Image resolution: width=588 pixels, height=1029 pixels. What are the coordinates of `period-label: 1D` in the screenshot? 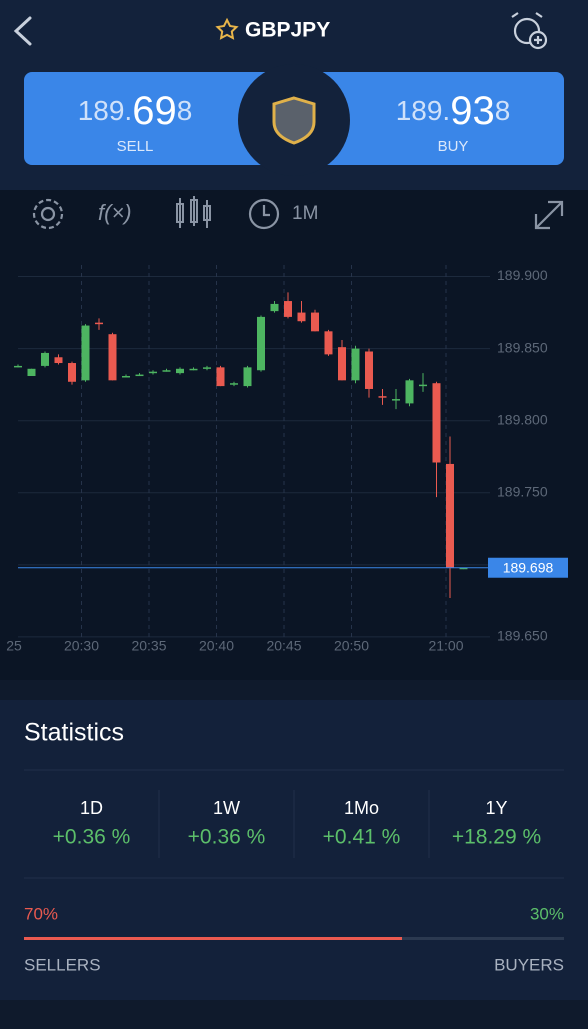 It's located at (91, 808).